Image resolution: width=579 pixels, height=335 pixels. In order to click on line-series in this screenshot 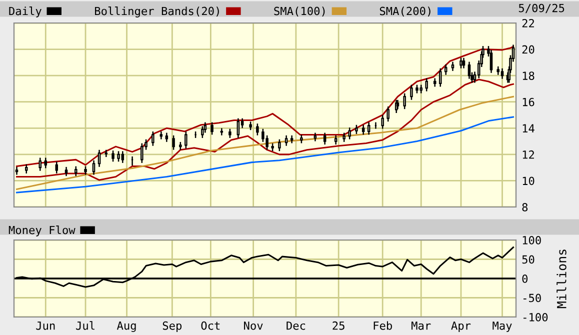, I will do `click(265, 267)`.